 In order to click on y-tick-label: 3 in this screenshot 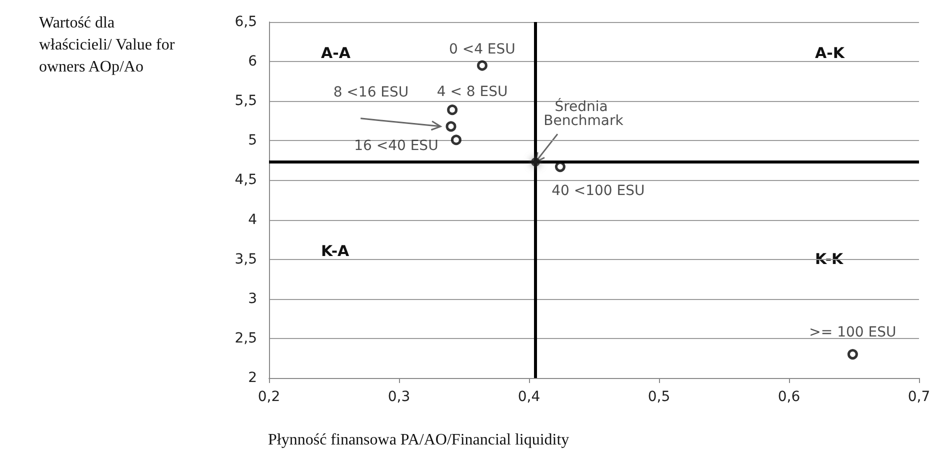, I will do `click(252, 298)`.